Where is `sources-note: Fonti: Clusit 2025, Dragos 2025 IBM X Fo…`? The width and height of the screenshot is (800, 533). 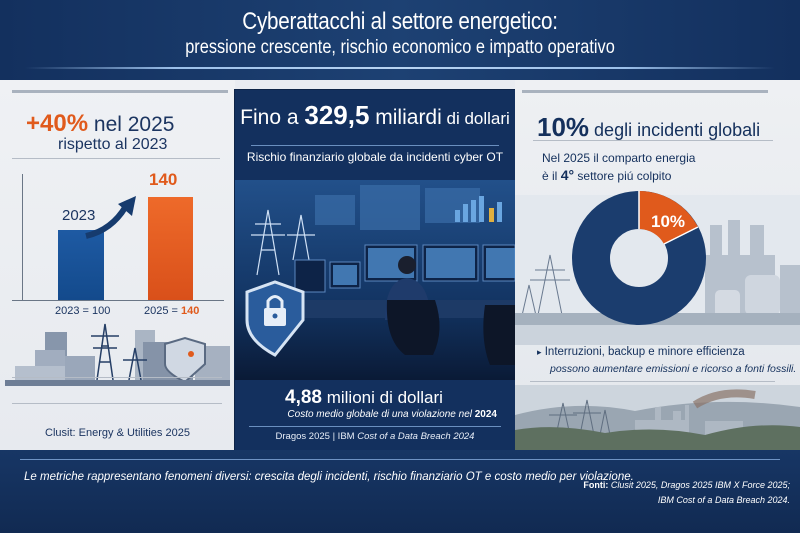 sources-note: Fonti: Clusit 2025, Dragos 2025 IBM X Fo… is located at coordinates (686, 493).